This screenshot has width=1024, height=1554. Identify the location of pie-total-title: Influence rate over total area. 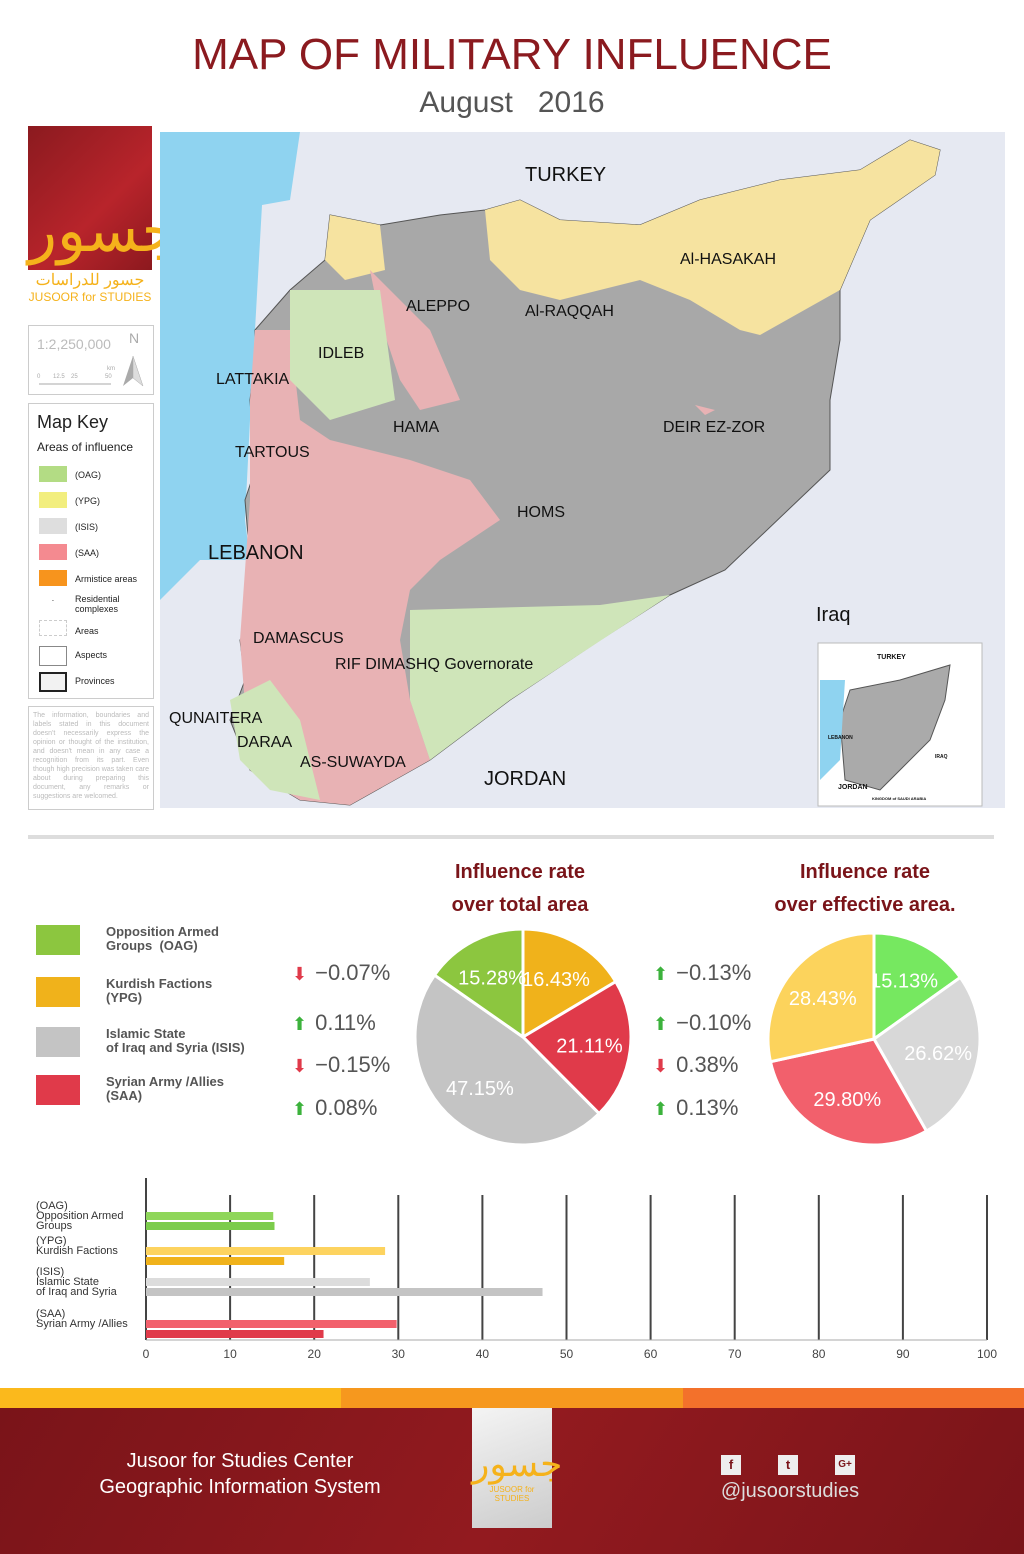
(520, 888).